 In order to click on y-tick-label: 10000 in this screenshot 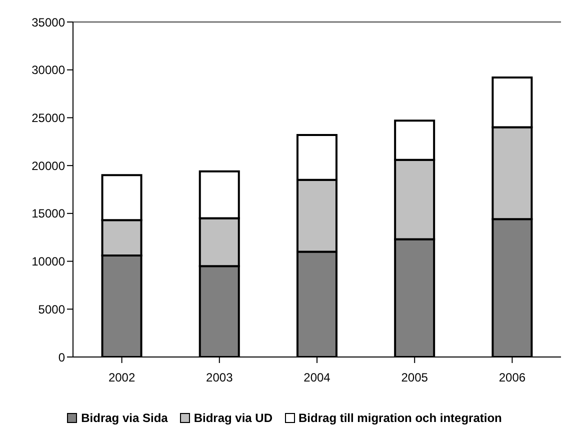, I will do `click(49, 261)`.